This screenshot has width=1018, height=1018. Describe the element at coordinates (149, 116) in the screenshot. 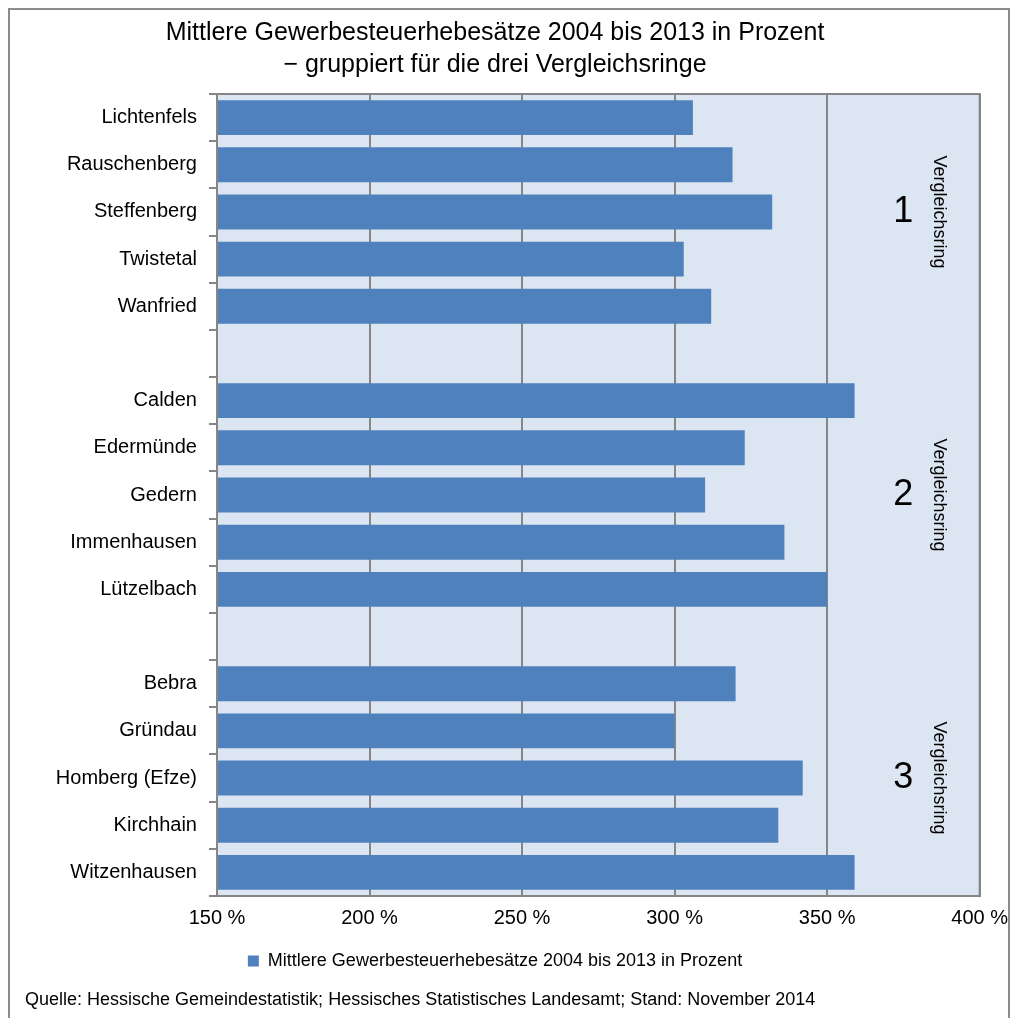

I see `y-tick-label: Lichtenfels` at that location.